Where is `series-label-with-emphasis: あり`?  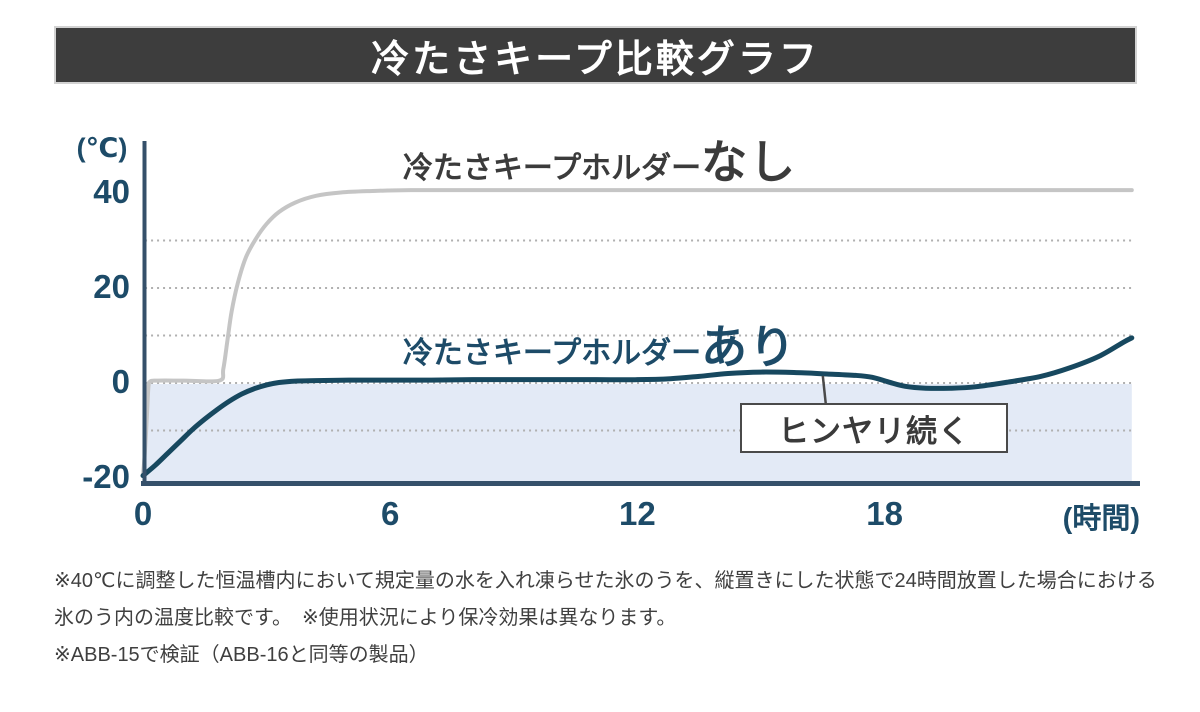 series-label-with-emphasis: あり is located at coordinates (749, 347).